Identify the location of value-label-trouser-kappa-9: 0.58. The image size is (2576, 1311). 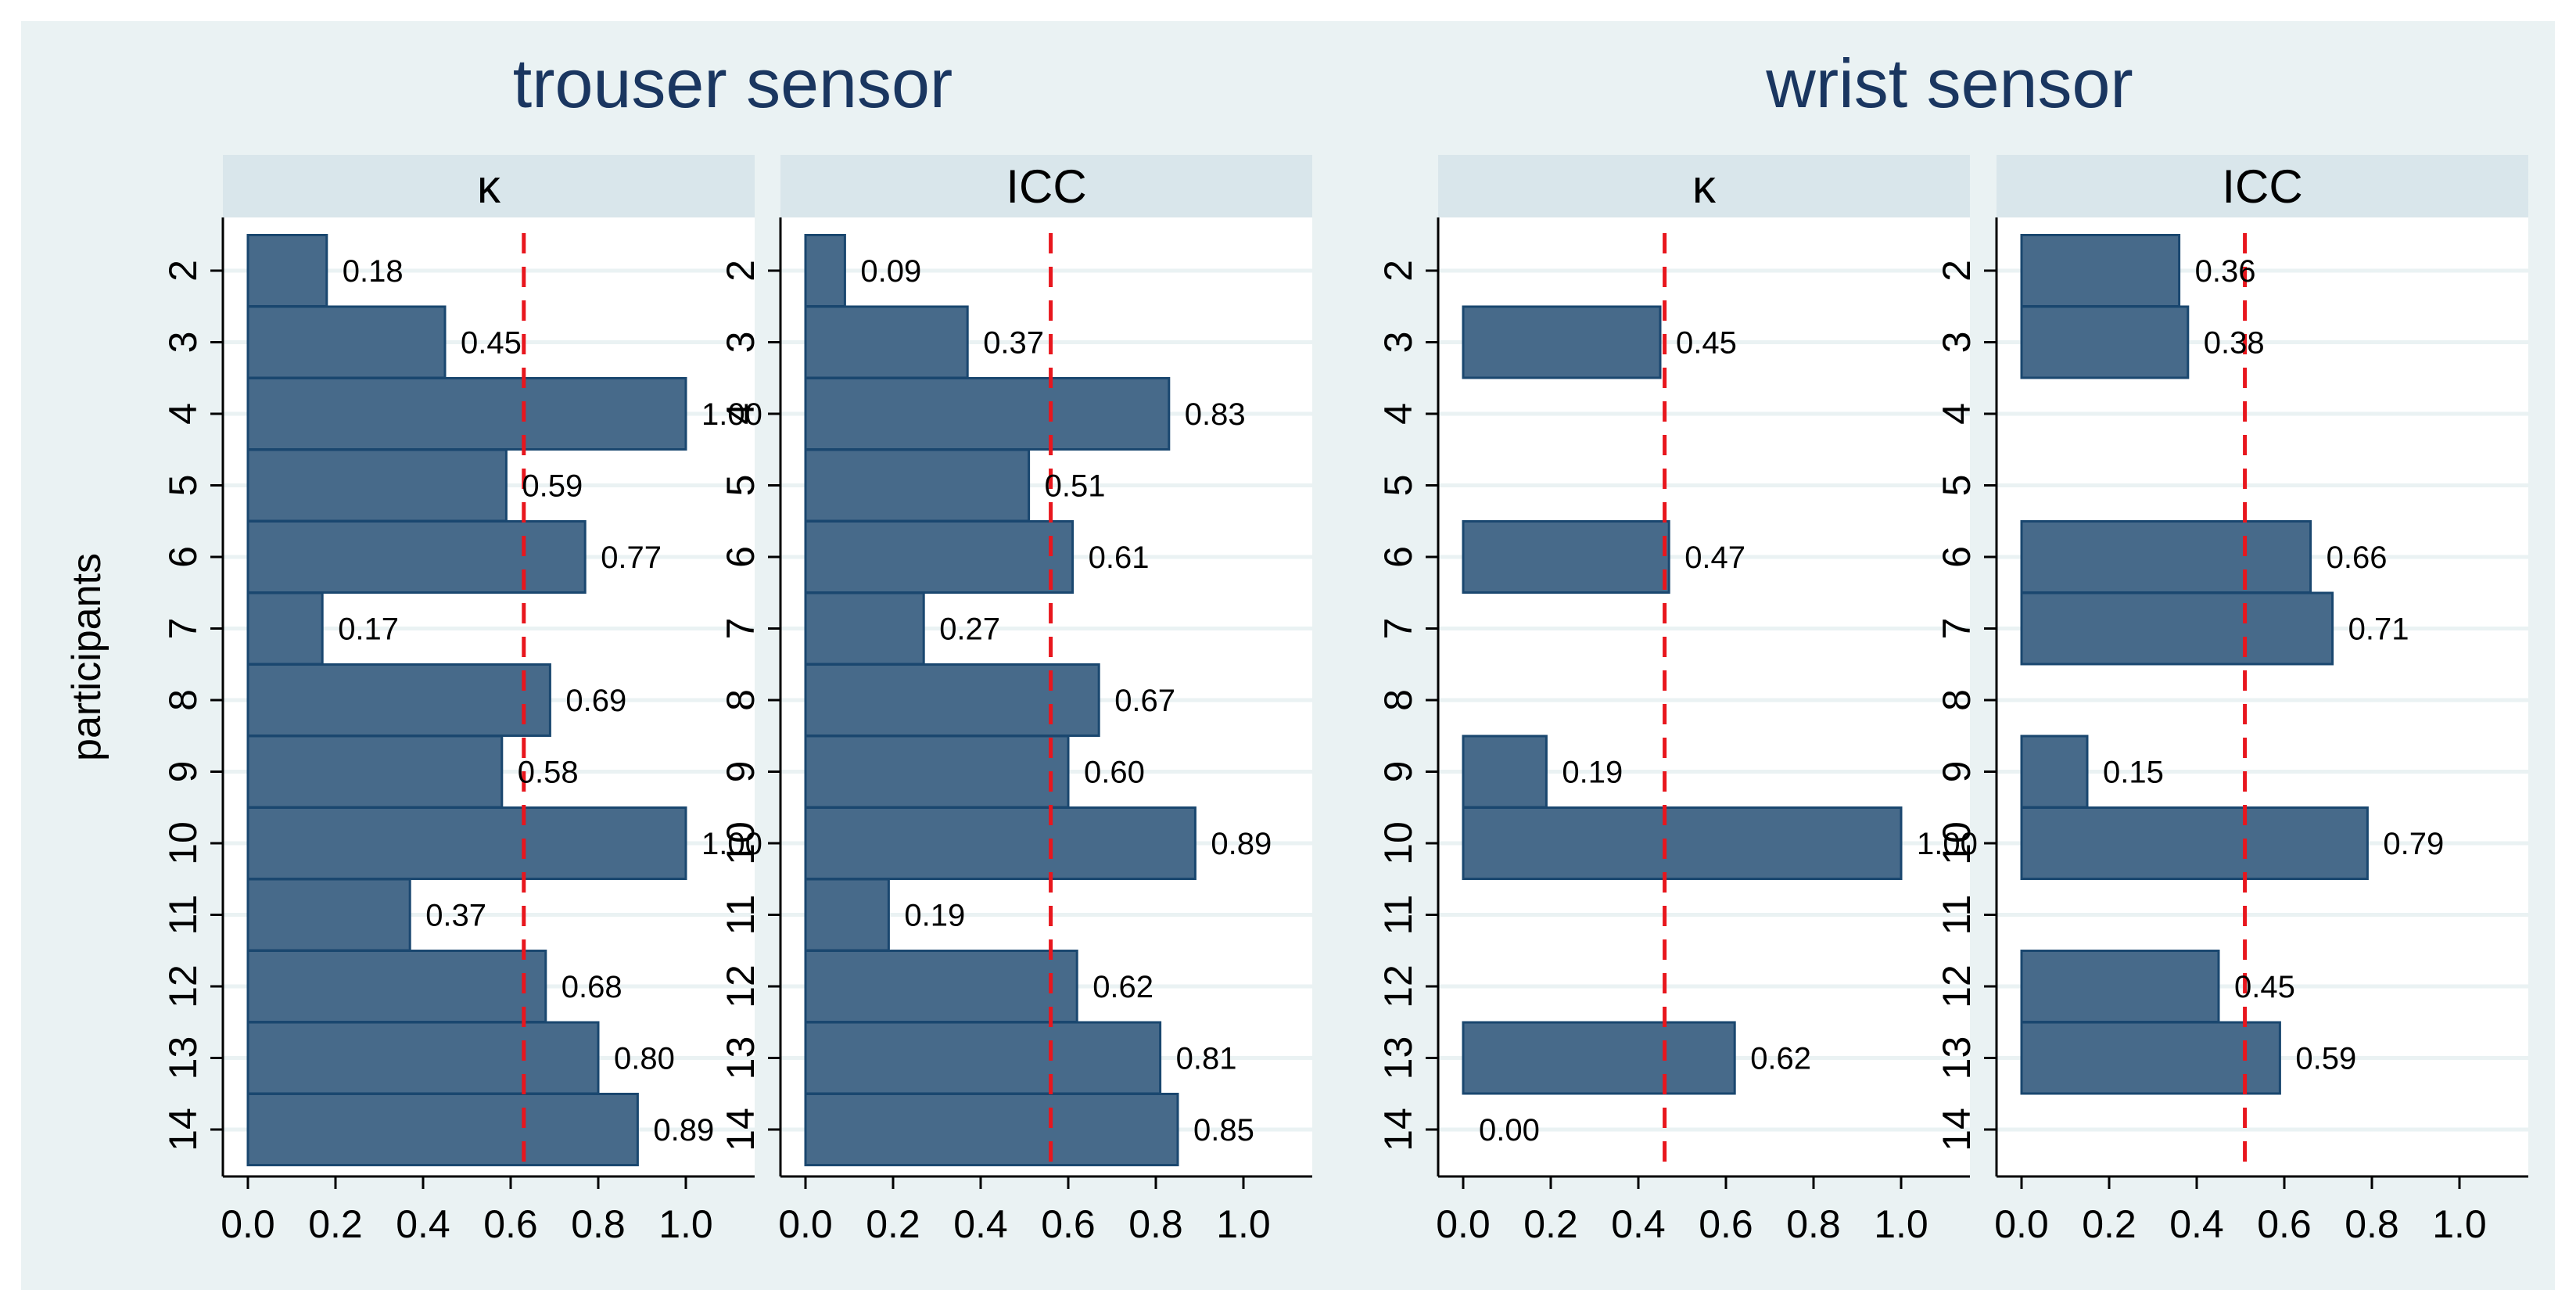
(548, 773).